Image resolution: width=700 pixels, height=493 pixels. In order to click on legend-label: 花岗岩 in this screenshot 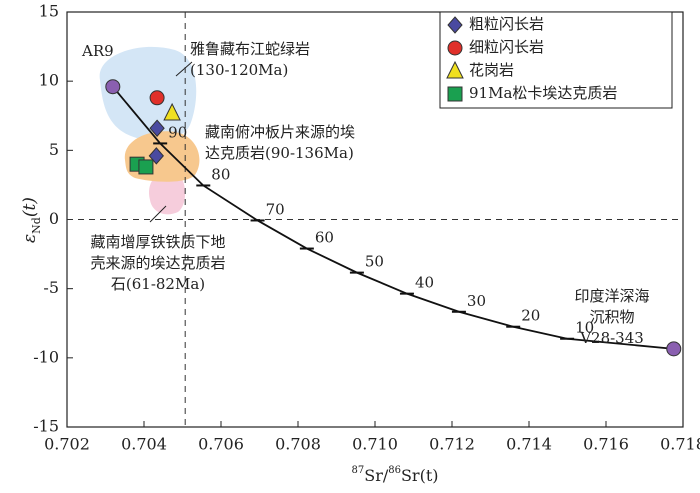, I will do `click(491, 70)`.